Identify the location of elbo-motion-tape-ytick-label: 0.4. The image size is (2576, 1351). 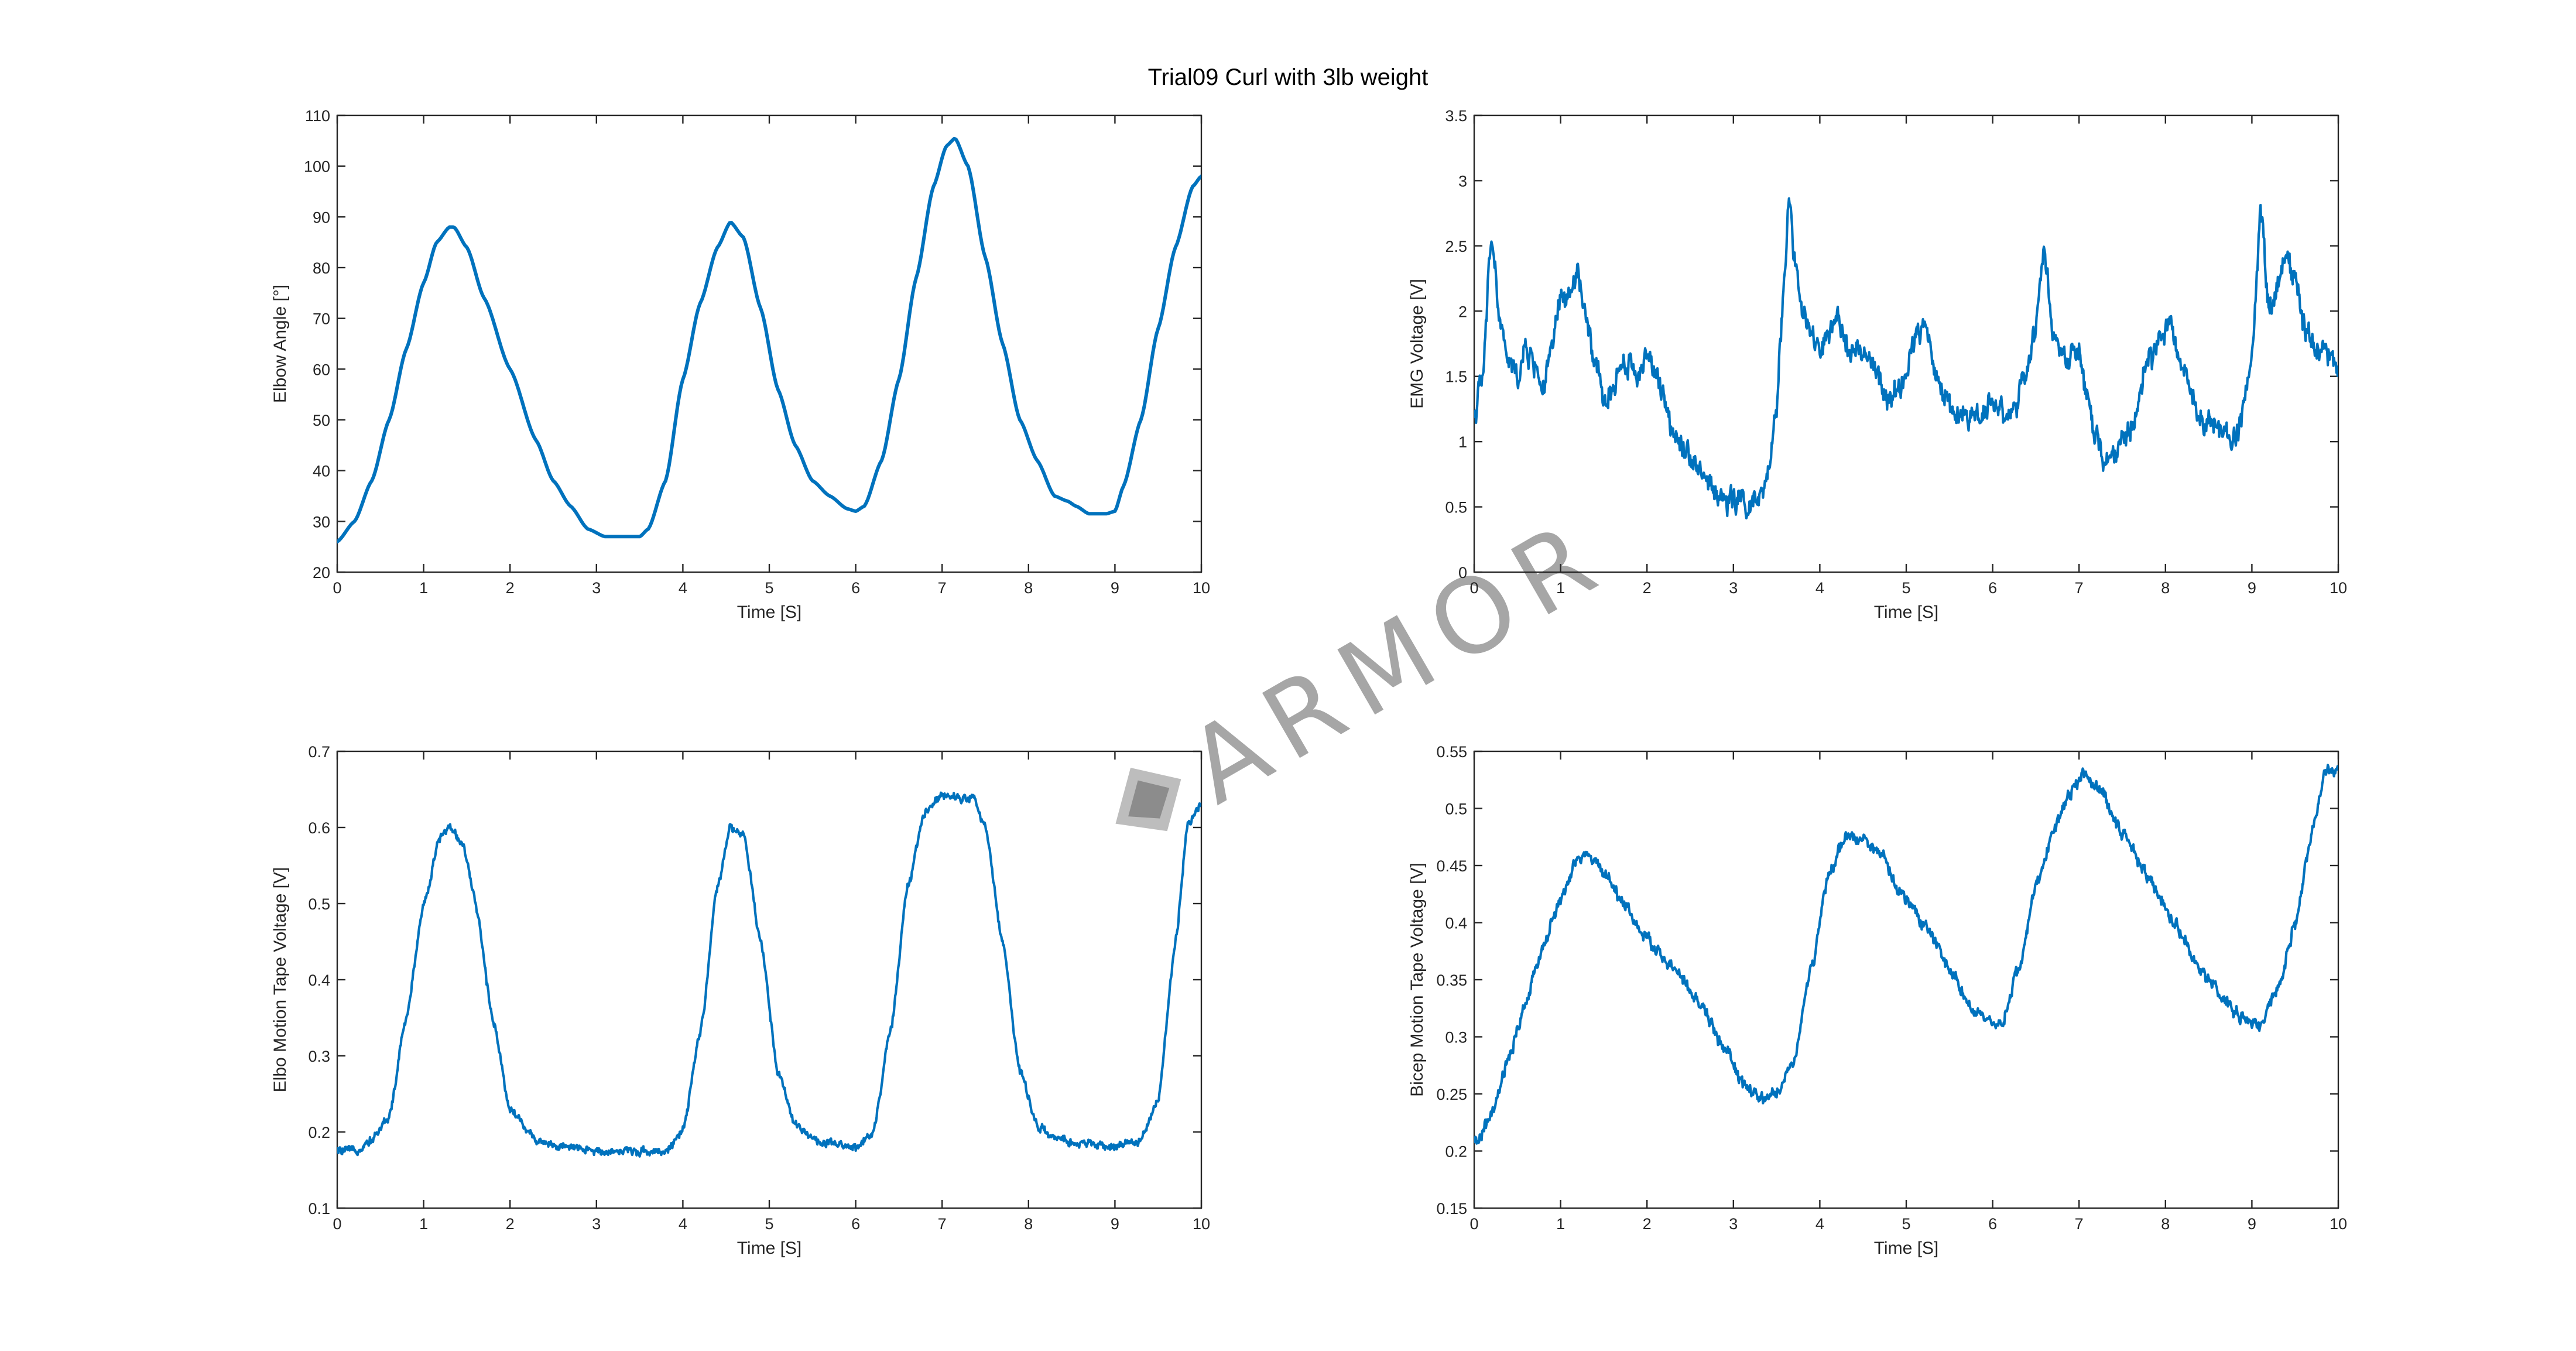
(319, 980).